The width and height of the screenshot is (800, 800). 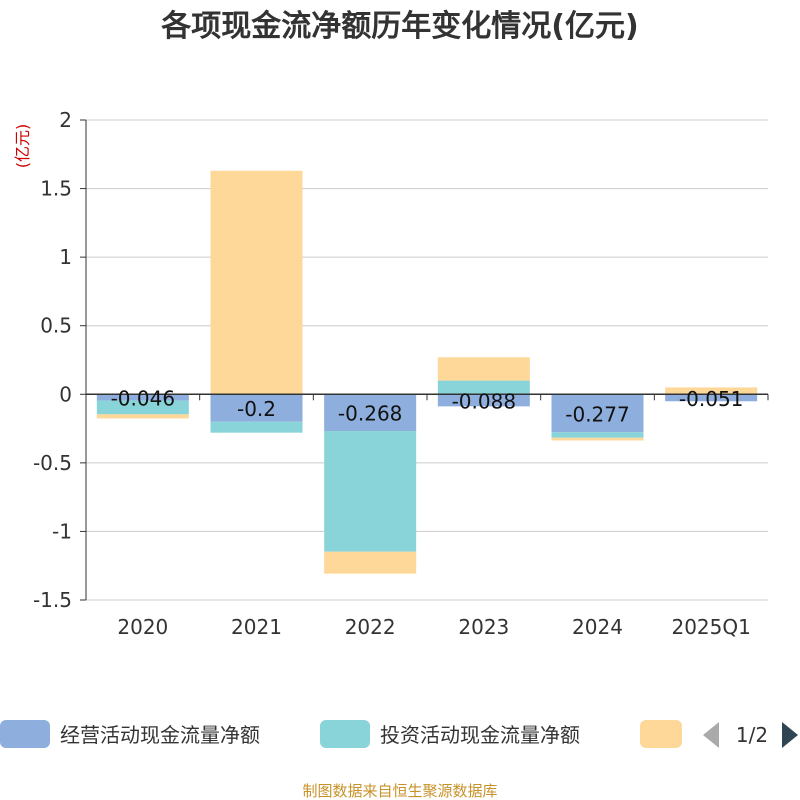 I want to click on bar-financing-2025Q1, so click(x=711, y=391).